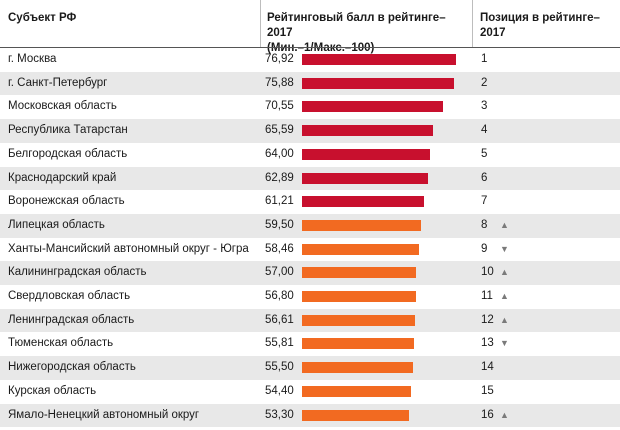  Describe the element at coordinates (310, 47) in the screenshot. I see `header-divider` at that location.